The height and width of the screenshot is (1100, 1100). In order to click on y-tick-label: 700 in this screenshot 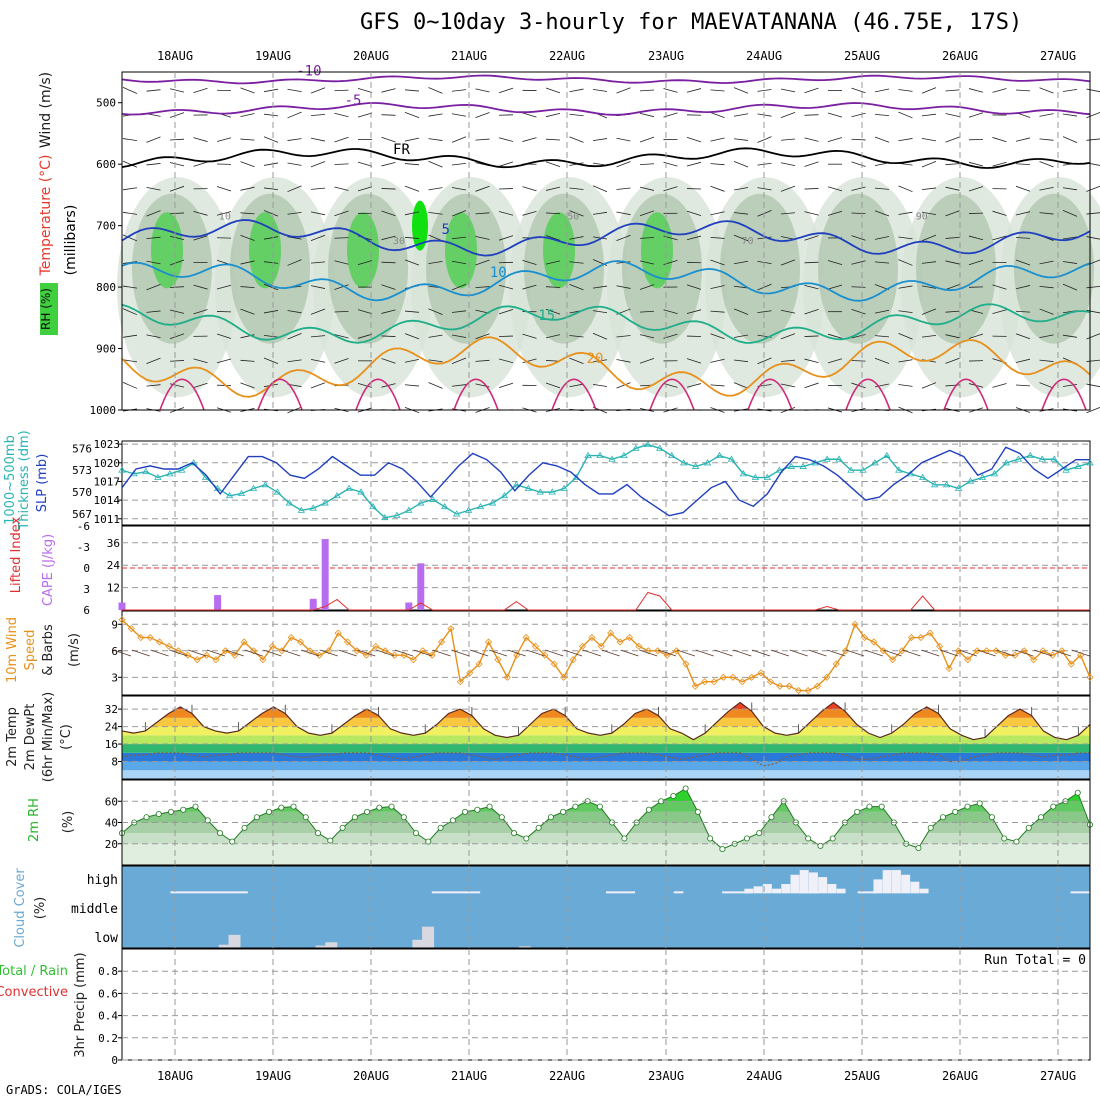, I will do `click(106, 226)`.